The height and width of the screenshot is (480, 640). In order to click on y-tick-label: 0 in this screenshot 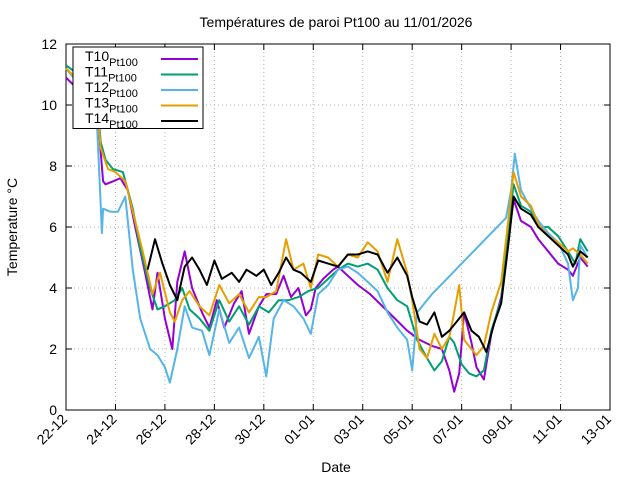, I will do `click(53, 410)`.